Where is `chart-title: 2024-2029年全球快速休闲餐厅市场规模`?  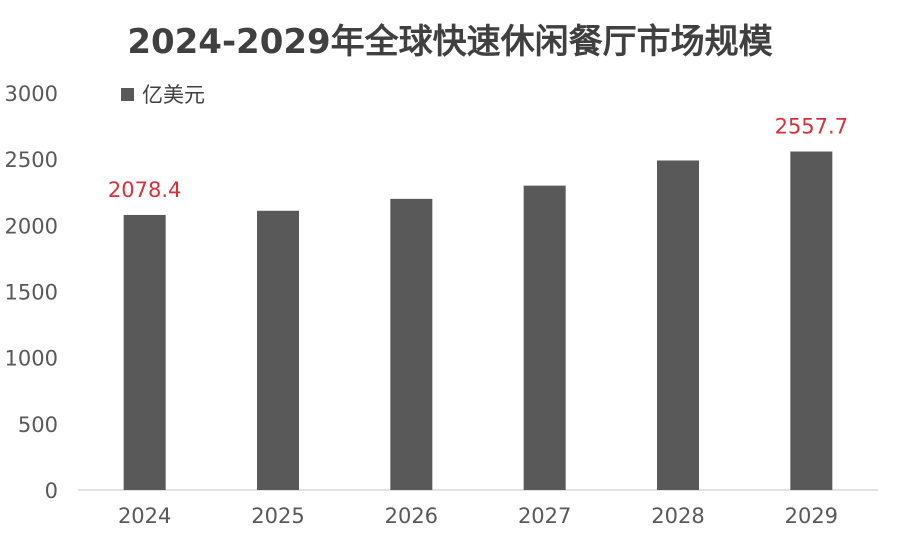
chart-title: 2024-2029年全球快速休闲餐厅市场规模 is located at coordinates (449, 42).